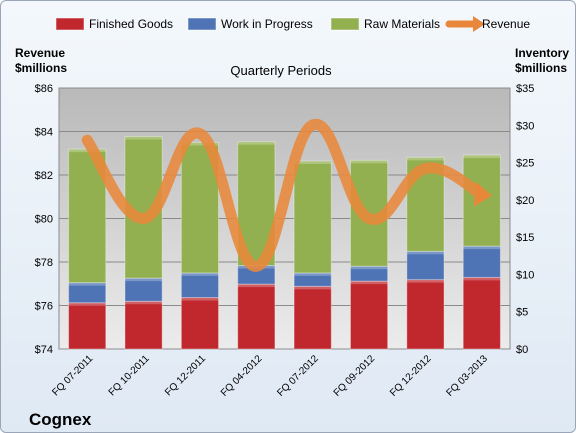 The width and height of the screenshot is (576, 433). I want to click on left-tick-label: $84, so click(44, 133).